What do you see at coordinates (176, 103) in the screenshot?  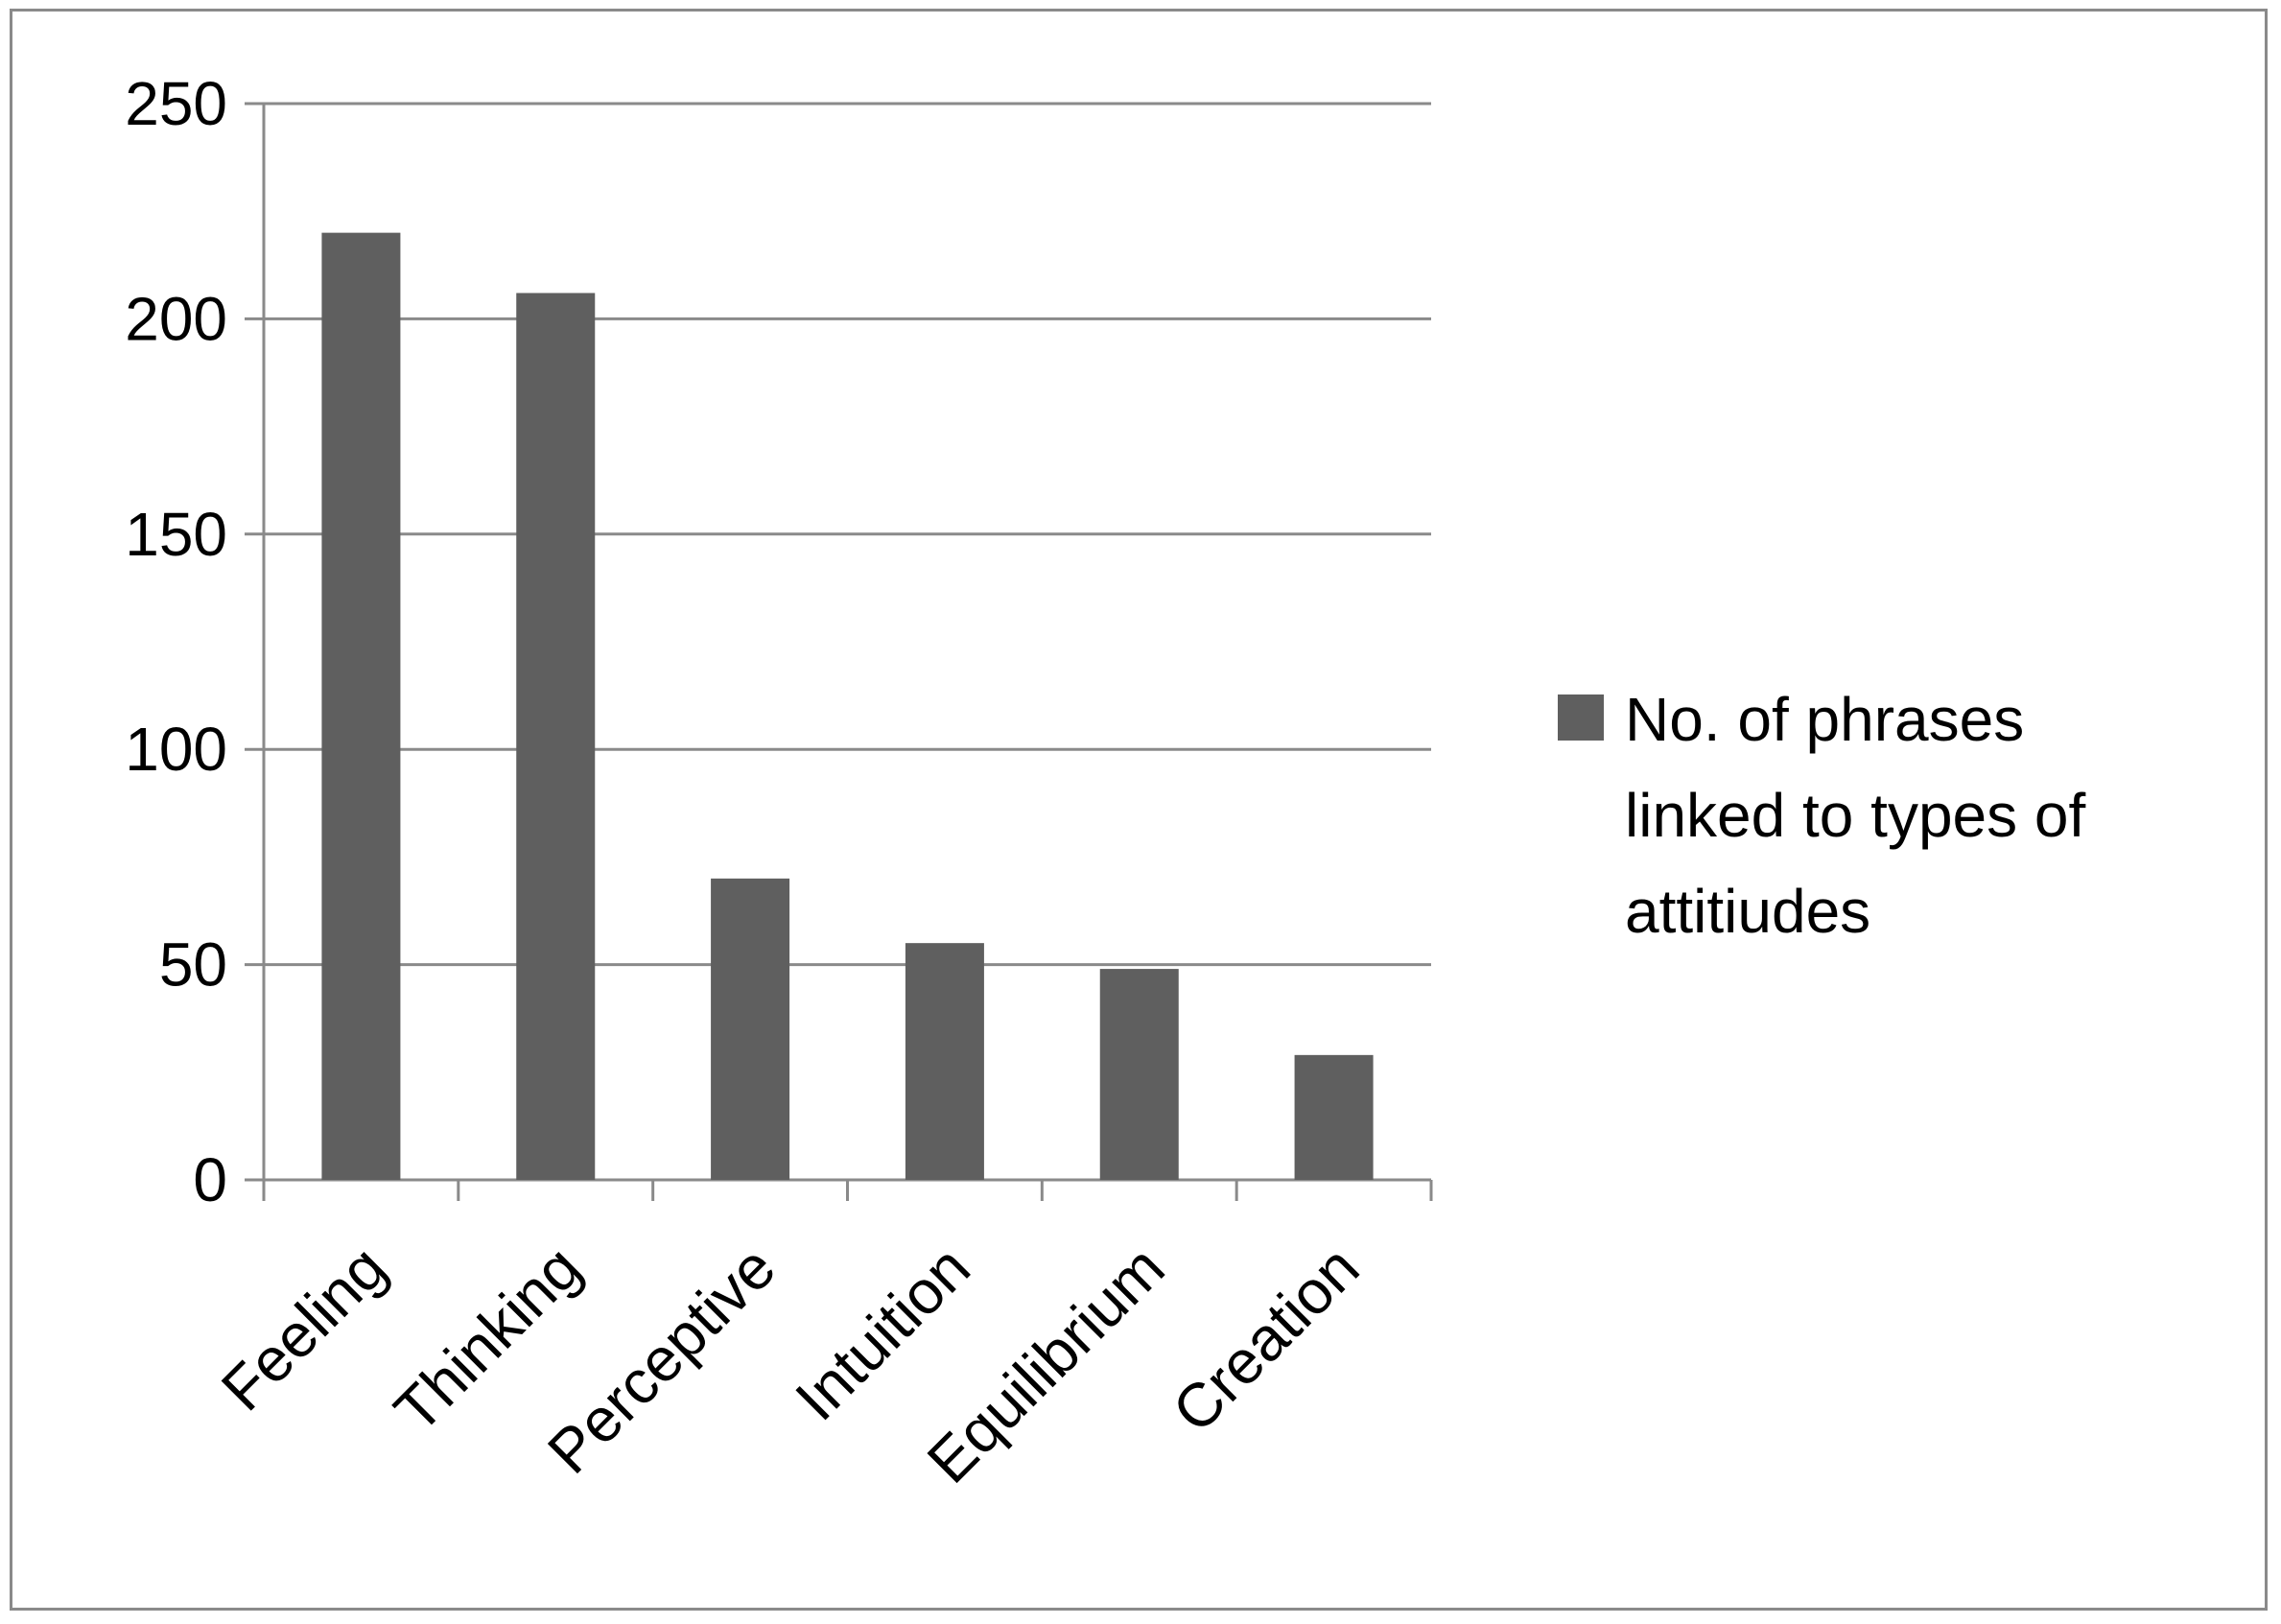 I see `y-tick-label-250: 250` at bounding box center [176, 103].